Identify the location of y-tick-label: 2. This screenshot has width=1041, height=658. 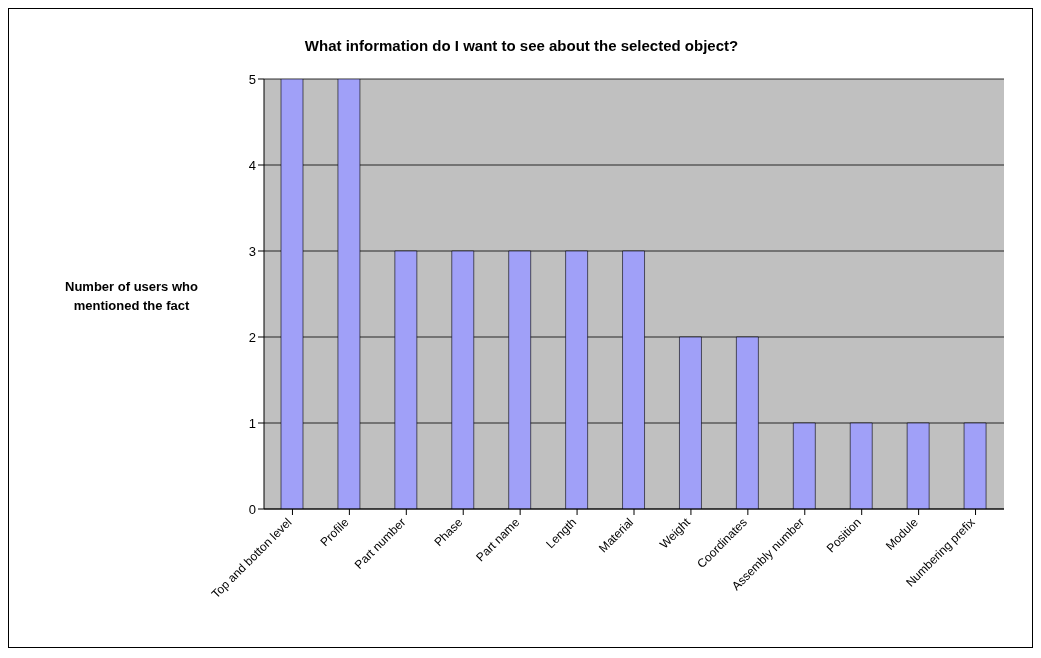
(252, 337).